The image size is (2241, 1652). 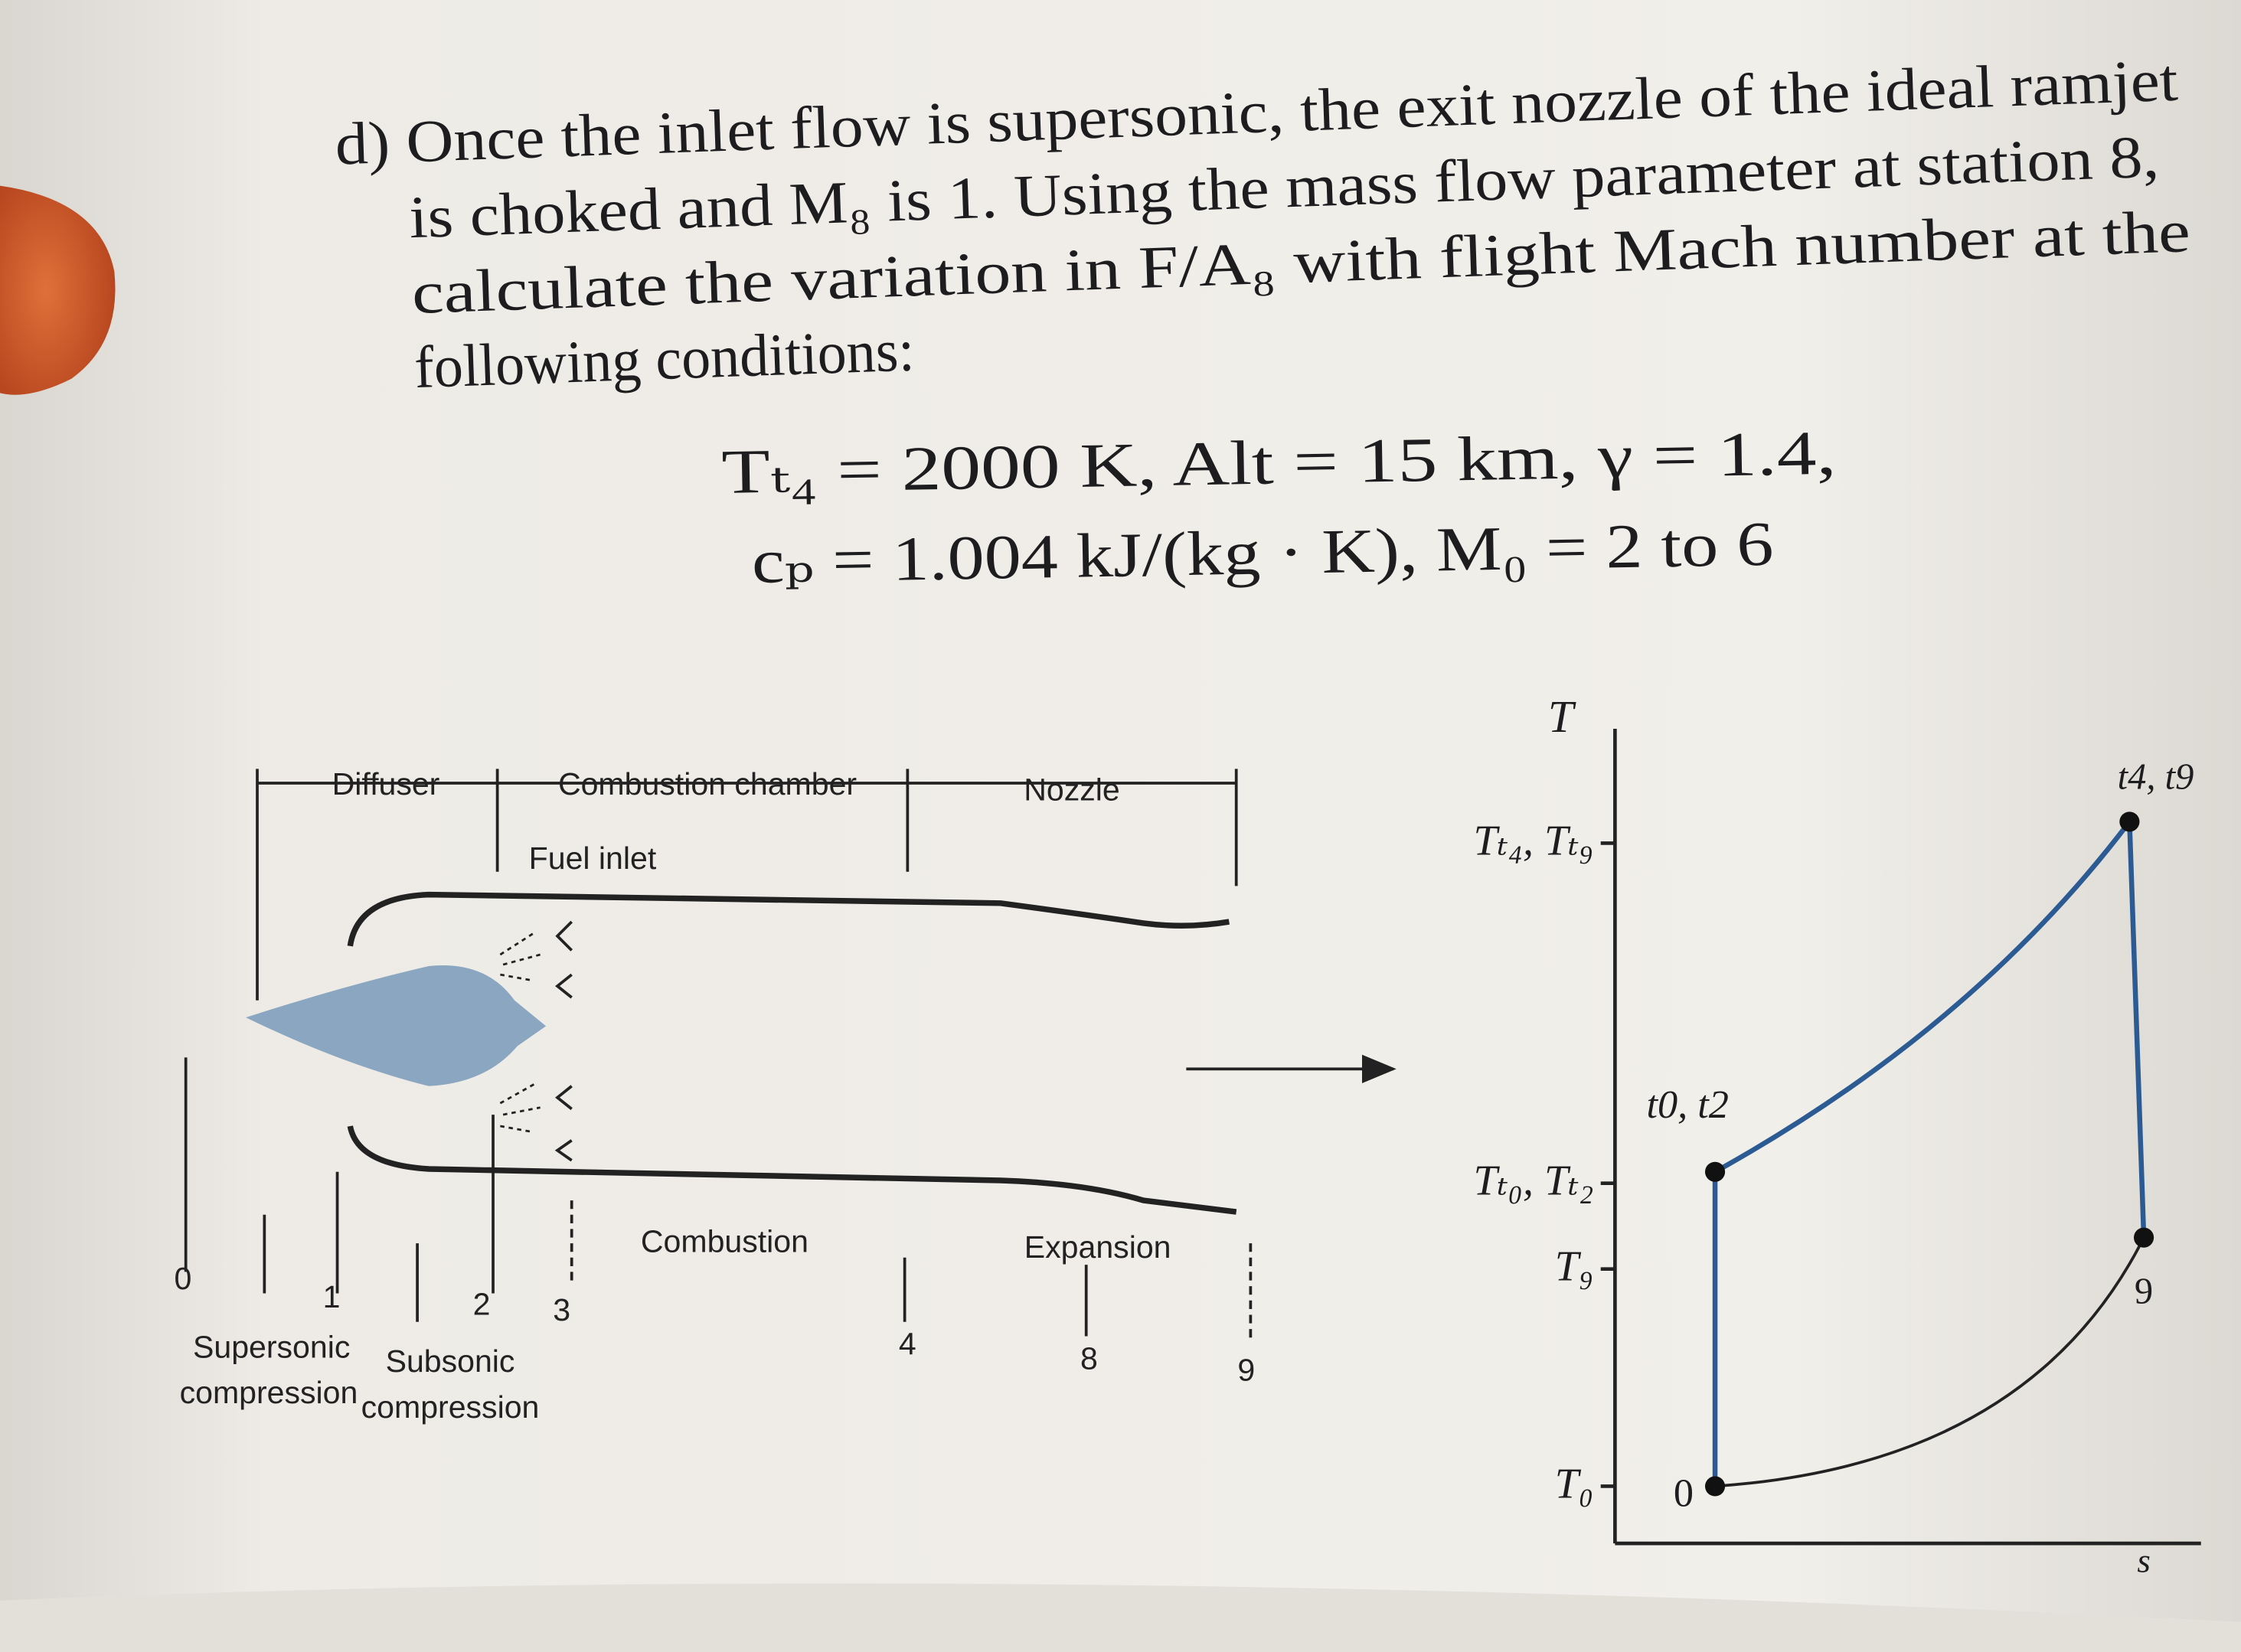 What do you see at coordinates (482, 1303) in the screenshot?
I see `station-label: 2` at bounding box center [482, 1303].